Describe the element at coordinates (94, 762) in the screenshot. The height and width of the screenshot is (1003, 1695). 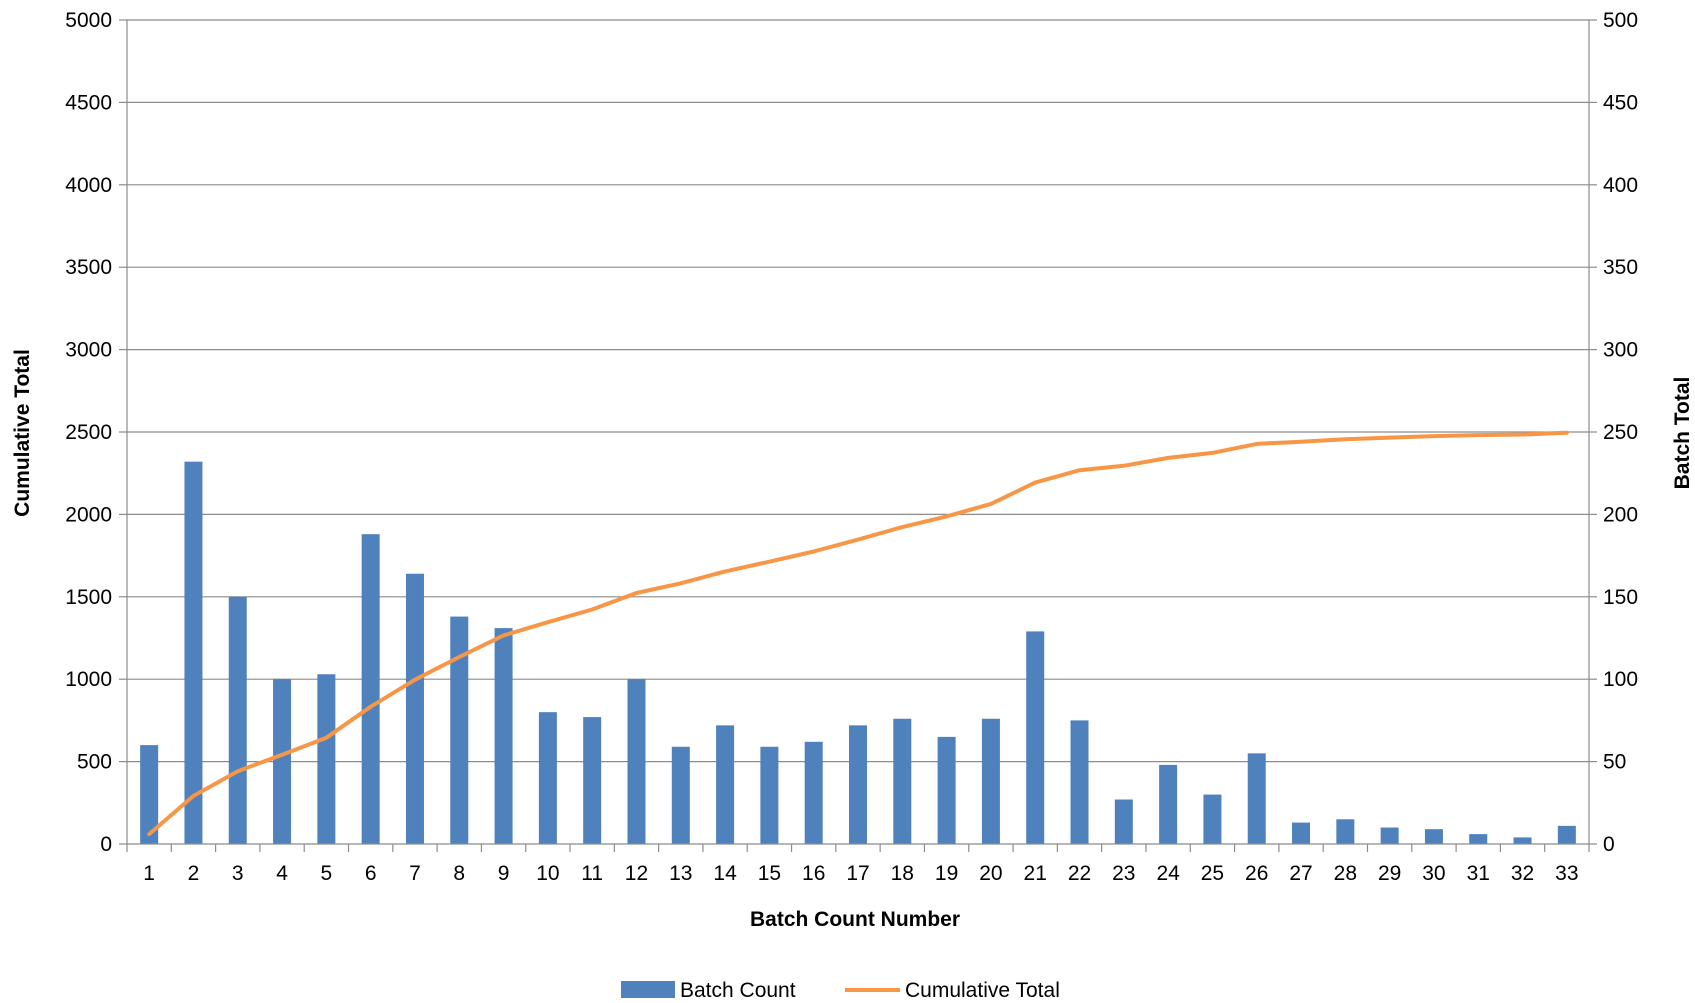
I see `y-left-tick-label: 500` at that location.